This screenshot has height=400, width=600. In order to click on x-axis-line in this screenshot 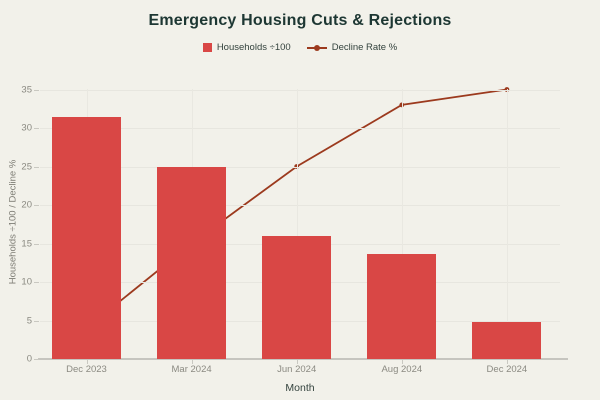, I will do `click(303, 359)`.